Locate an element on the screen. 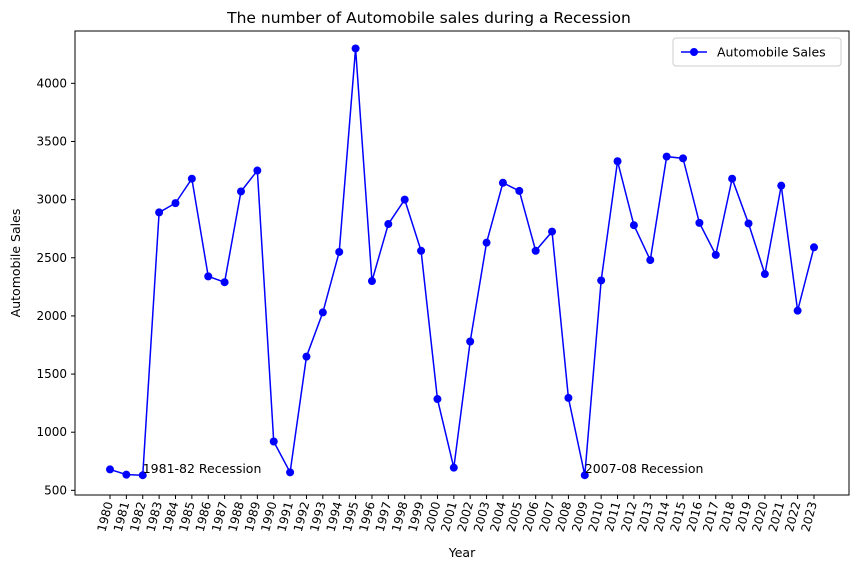 The image size is (859, 571). legend-label: Automobile Sales is located at coordinates (771, 52).